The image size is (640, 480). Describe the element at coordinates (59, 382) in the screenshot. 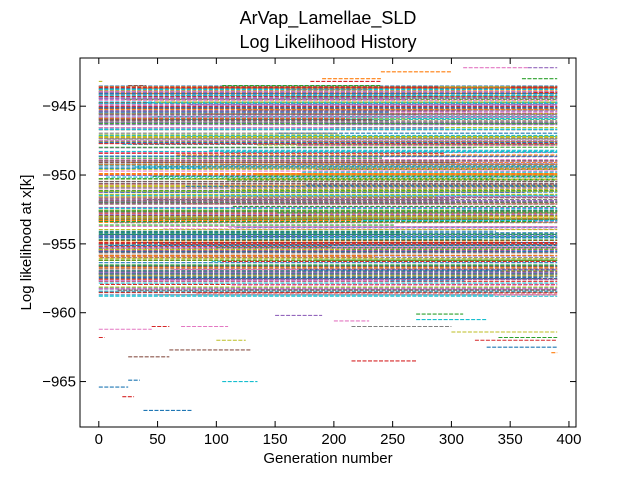

I see `y-tick-label: −965` at that location.